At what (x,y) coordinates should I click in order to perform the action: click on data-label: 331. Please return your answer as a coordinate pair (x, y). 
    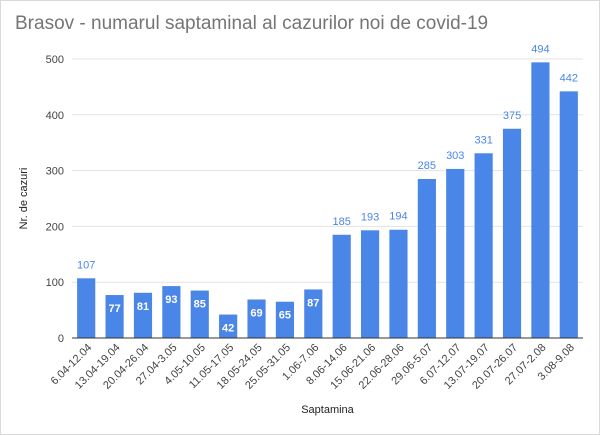
    Looking at the image, I should click on (483, 140).